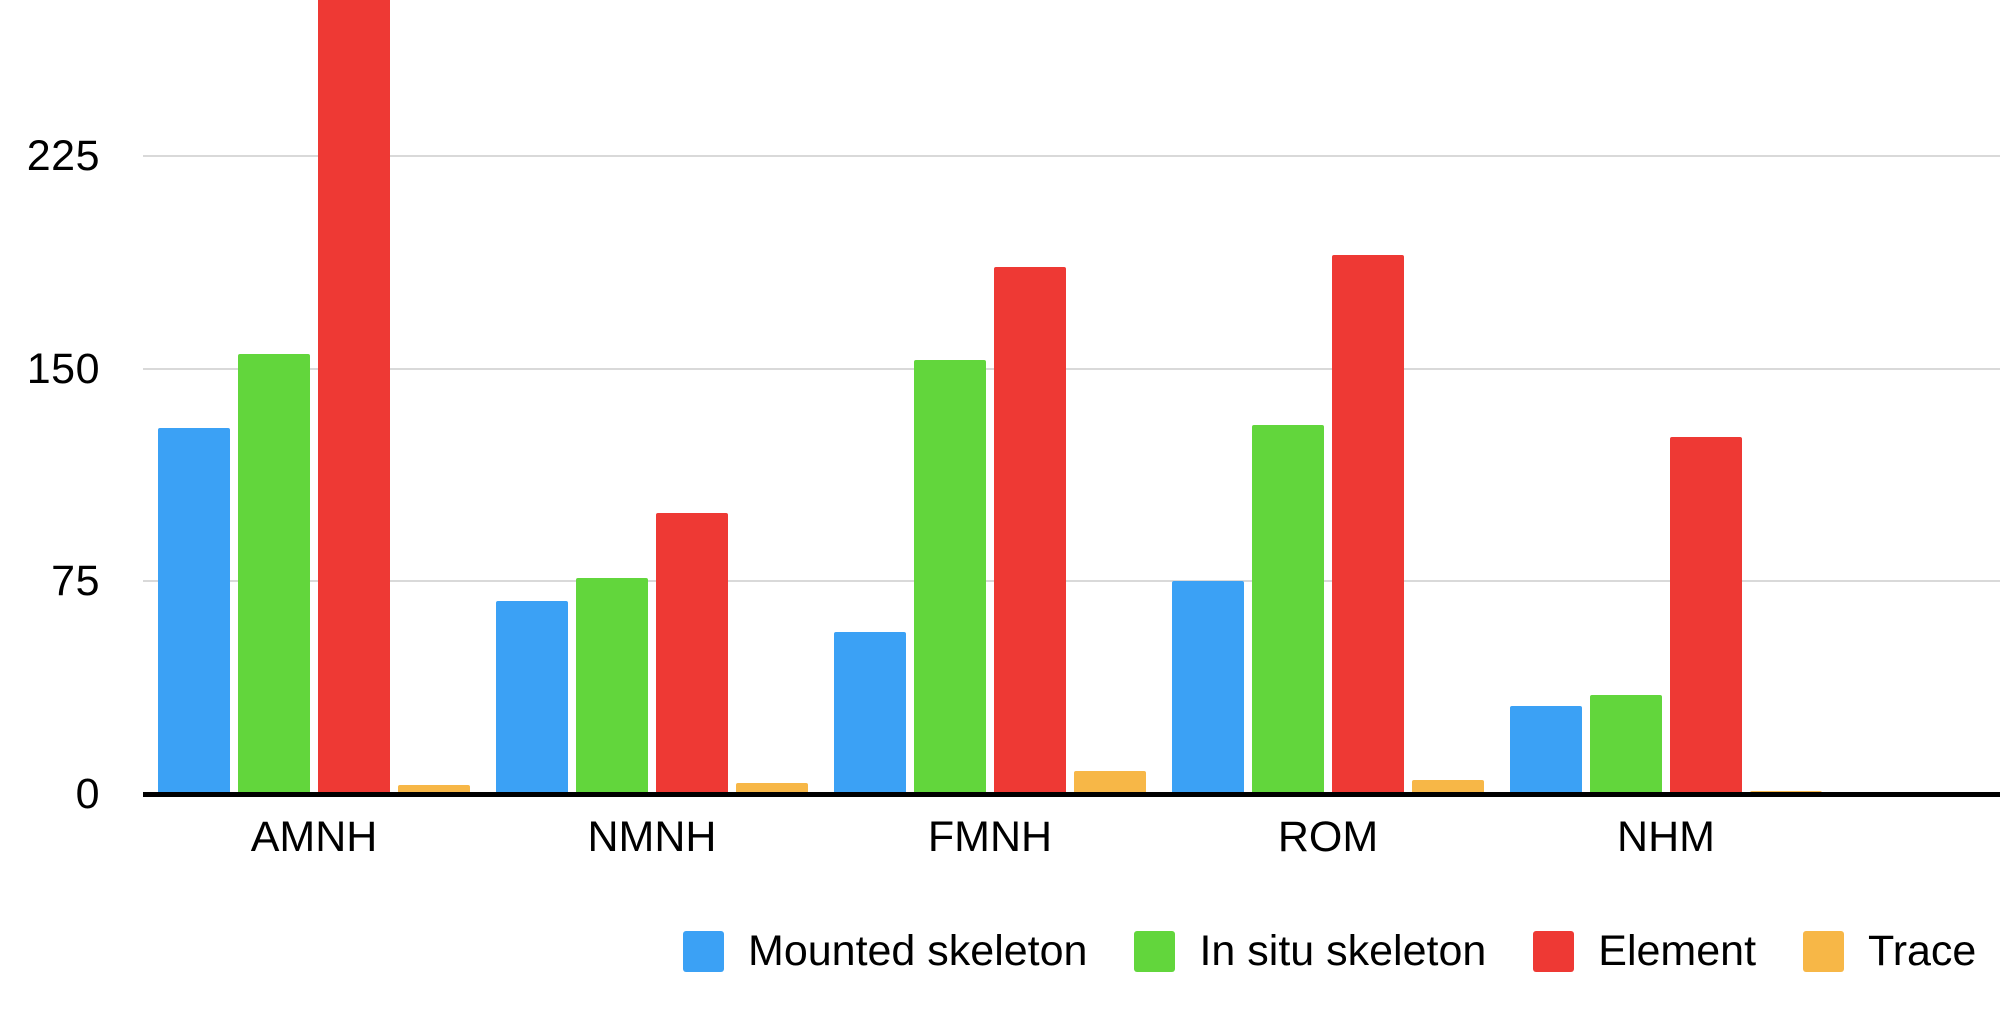  I want to click on legend-item-element: Element, so click(1645, 951).